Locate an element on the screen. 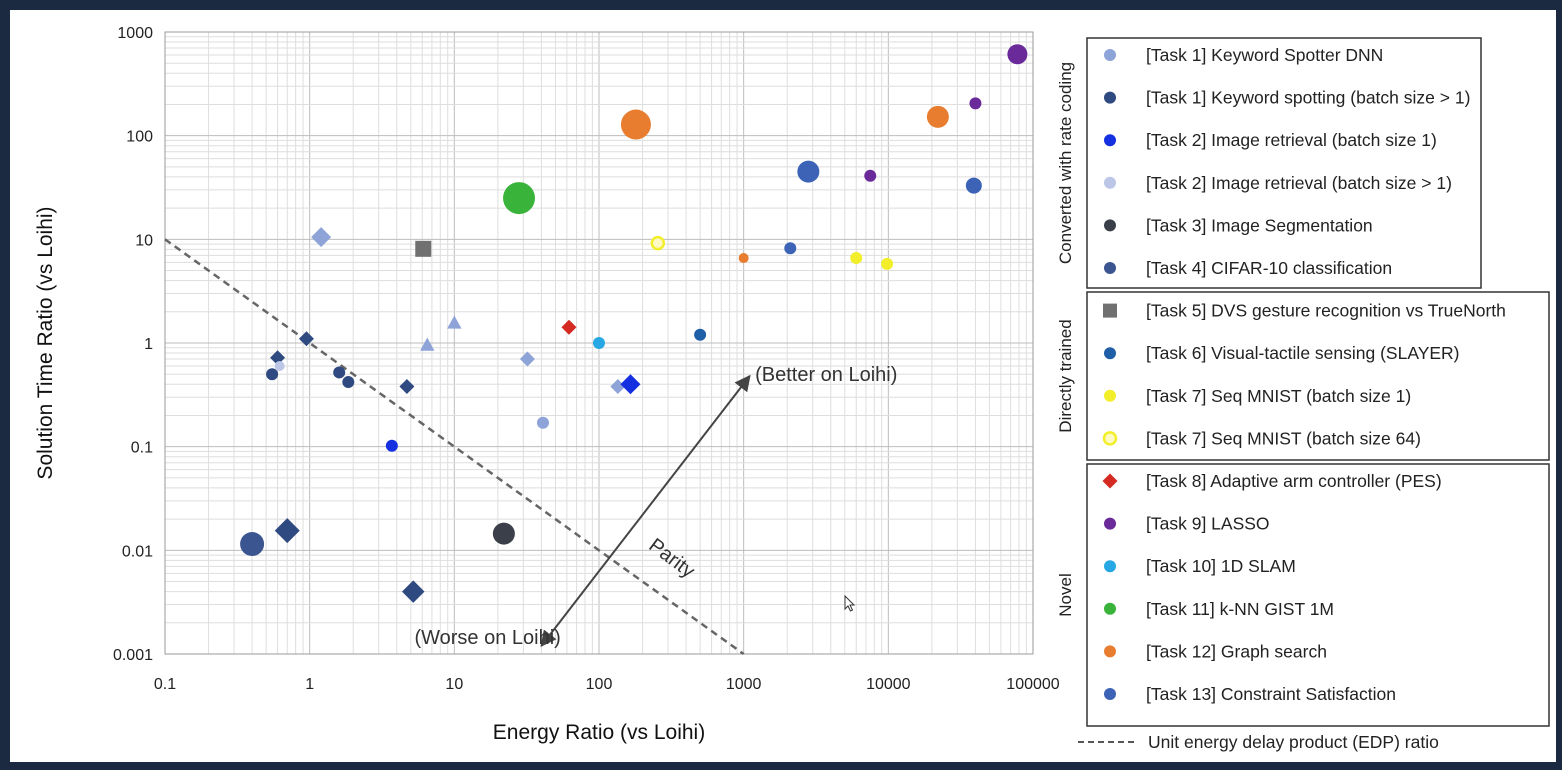 The height and width of the screenshot is (770, 1562). legend-entry-label: [Task 13] Constraint Satisfaction is located at coordinates (1271, 694).